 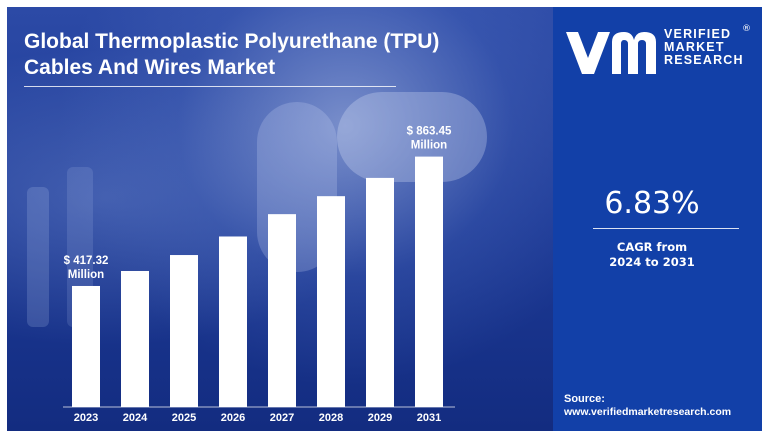 What do you see at coordinates (184, 331) in the screenshot?
I see `bar-2025` at bounding box center [184, 331].